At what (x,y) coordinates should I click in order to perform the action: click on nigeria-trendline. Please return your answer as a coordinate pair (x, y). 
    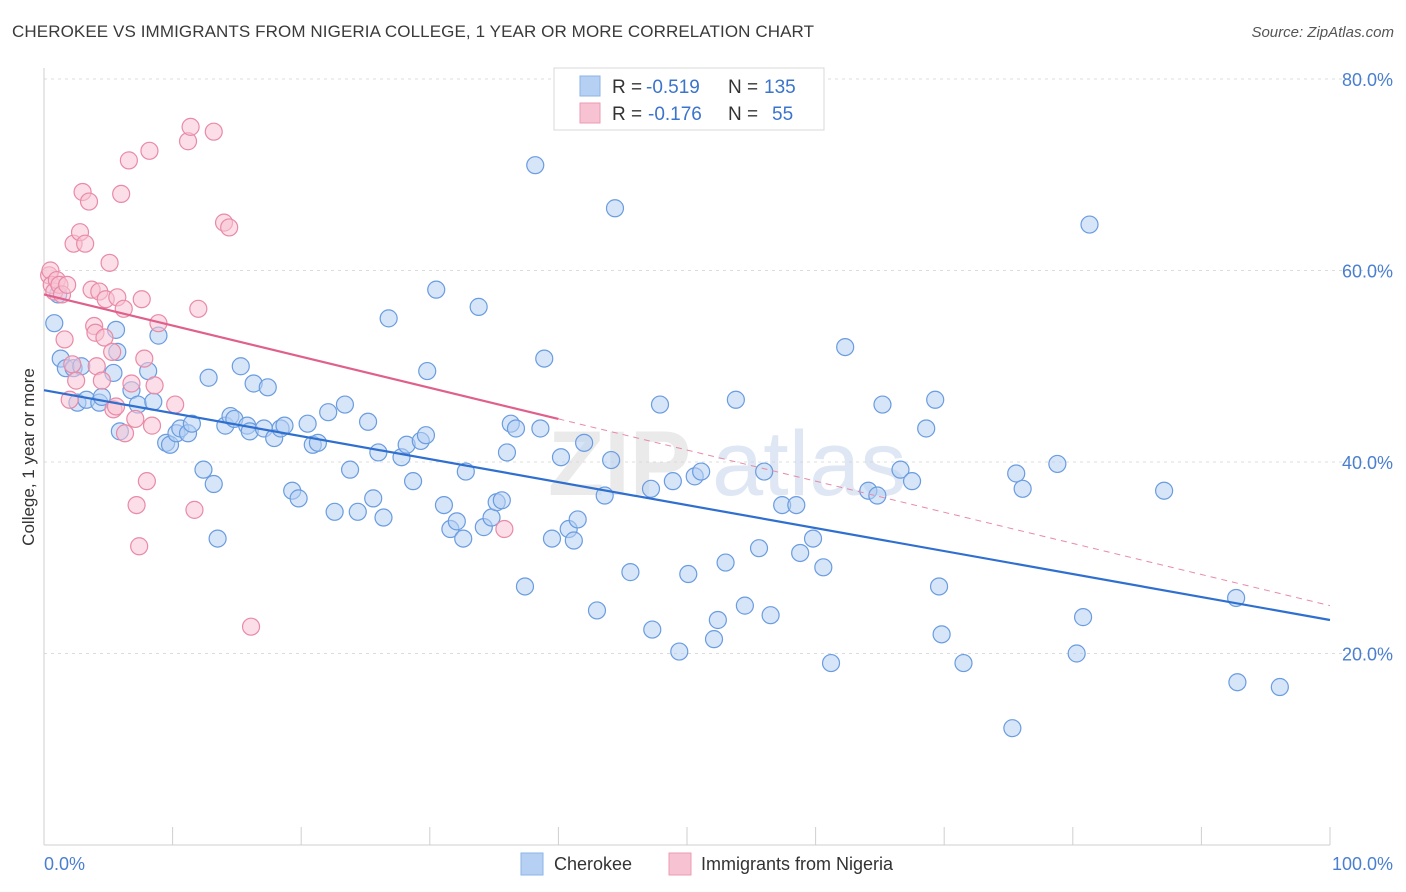
    Looking at the image, I should click on (301, 356).